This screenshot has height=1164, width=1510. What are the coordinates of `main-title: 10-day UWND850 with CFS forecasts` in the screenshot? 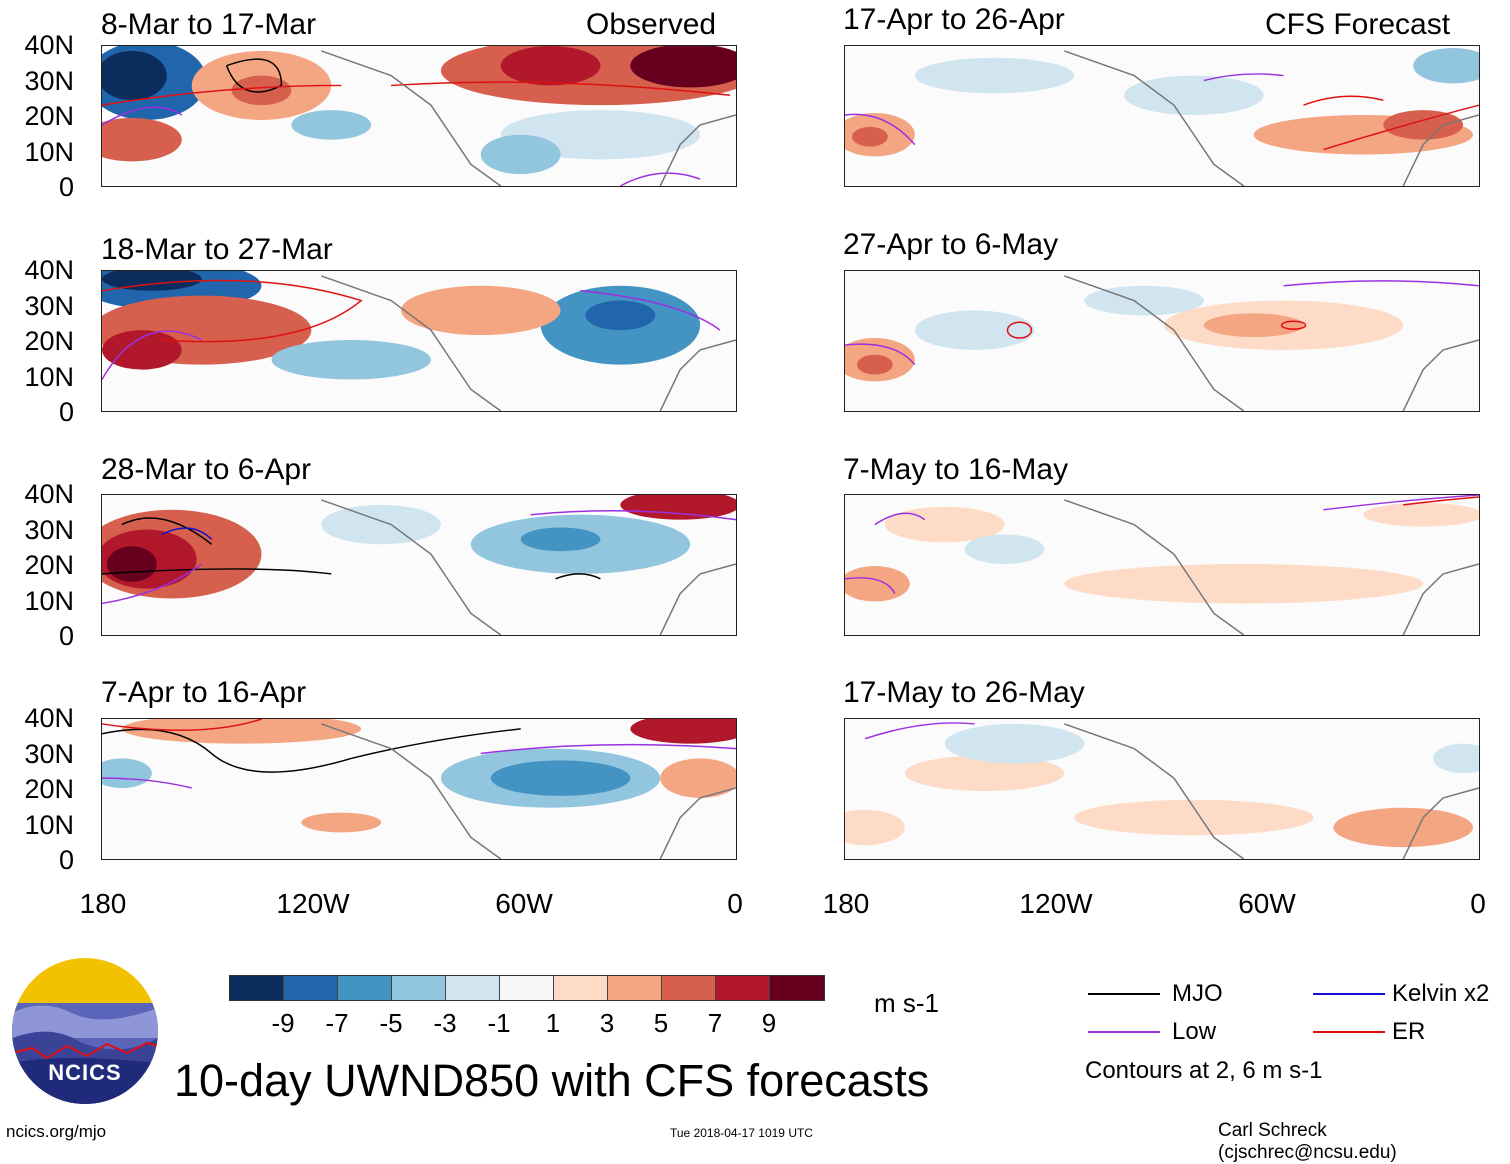 It's located at (552, 1080).